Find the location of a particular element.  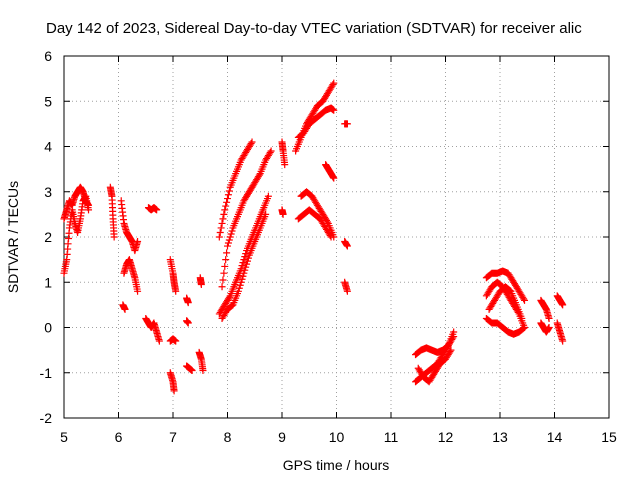

series-arc-11.5b is located at coordinates (435, 359).